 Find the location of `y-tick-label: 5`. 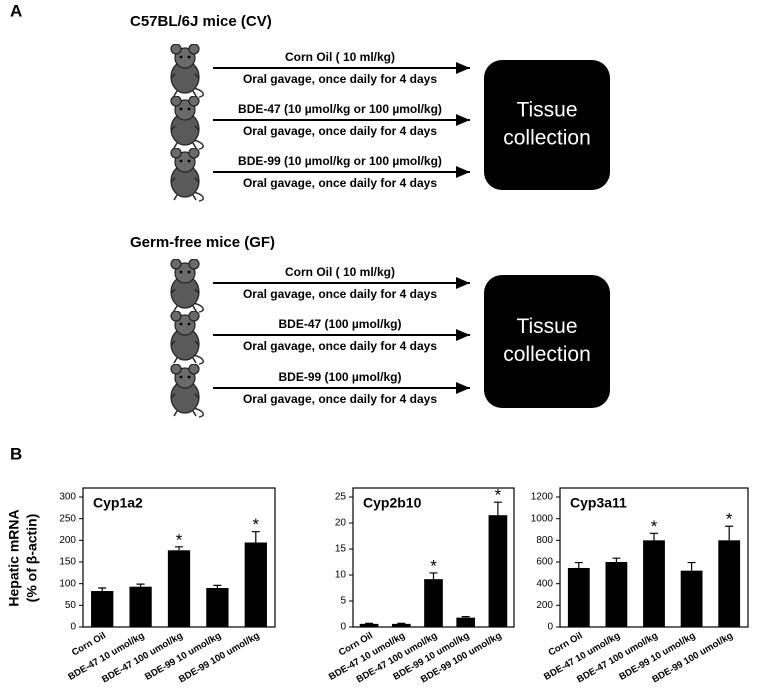

y-tick-label: 5 is located at coordinates (343, 601).